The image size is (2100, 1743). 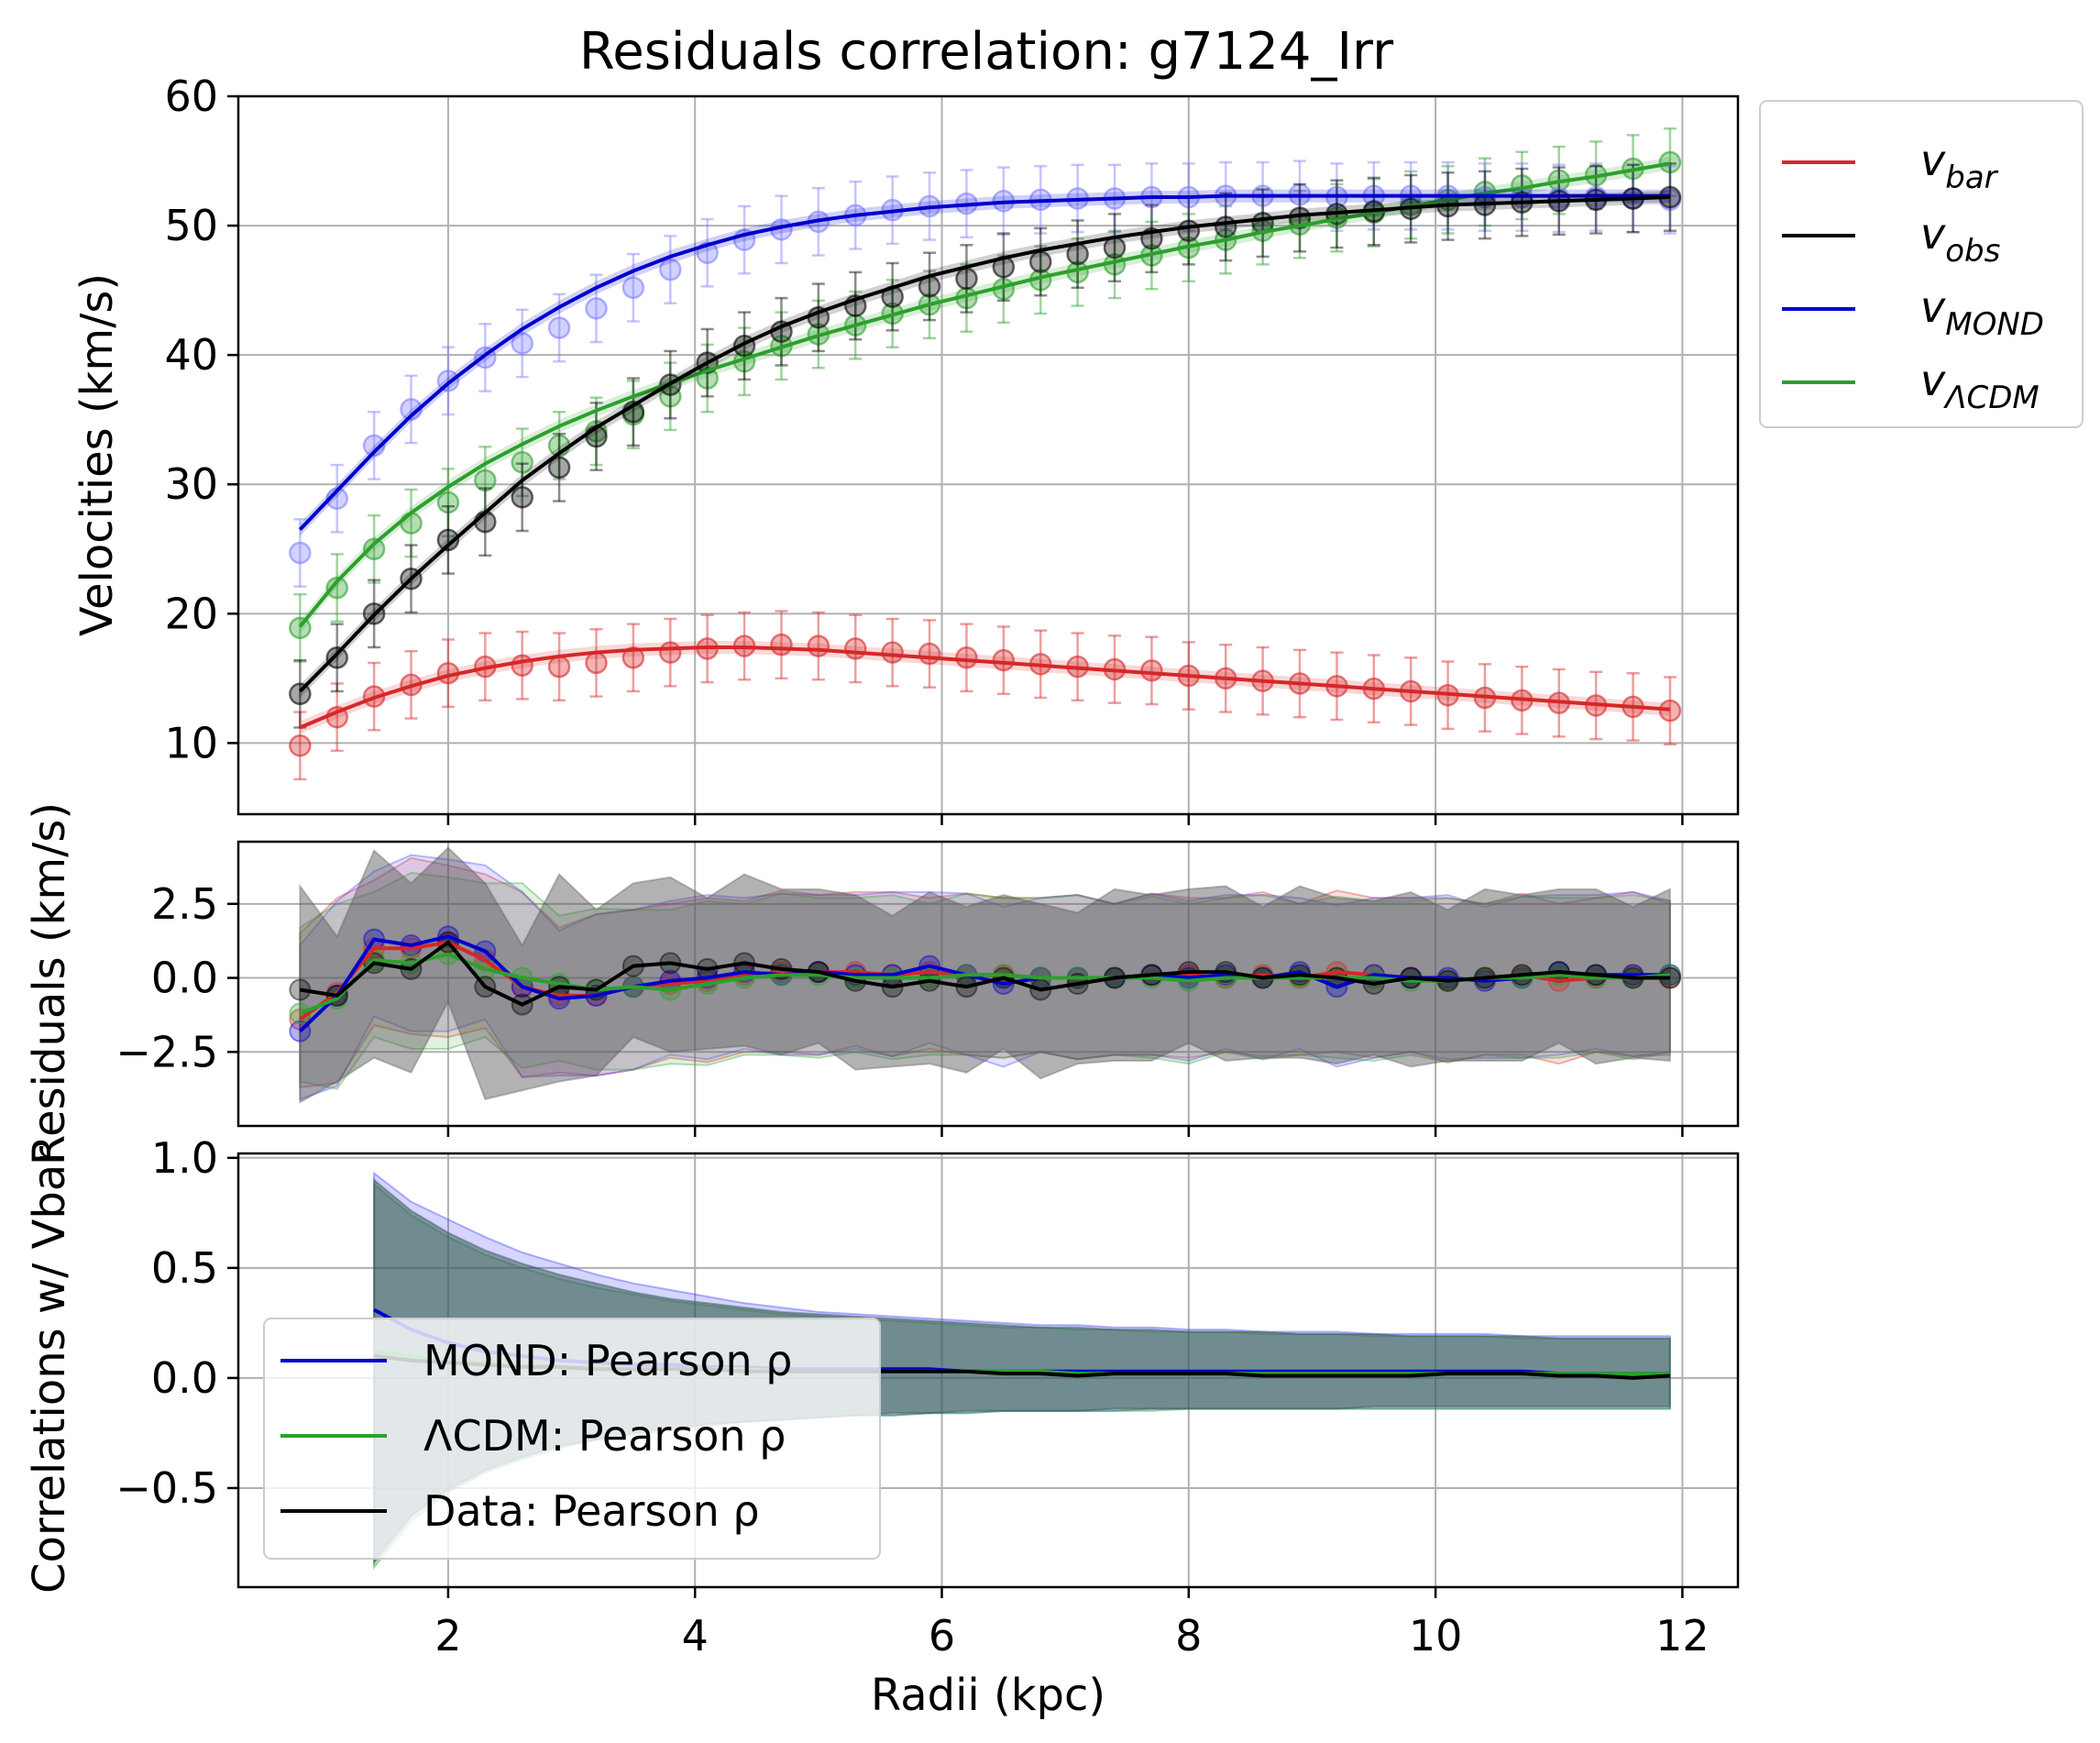 What do you see at coordinates (191, 484) in the screenshot?
I see `y-tick-label: 30` at bounding box center [191, 484].